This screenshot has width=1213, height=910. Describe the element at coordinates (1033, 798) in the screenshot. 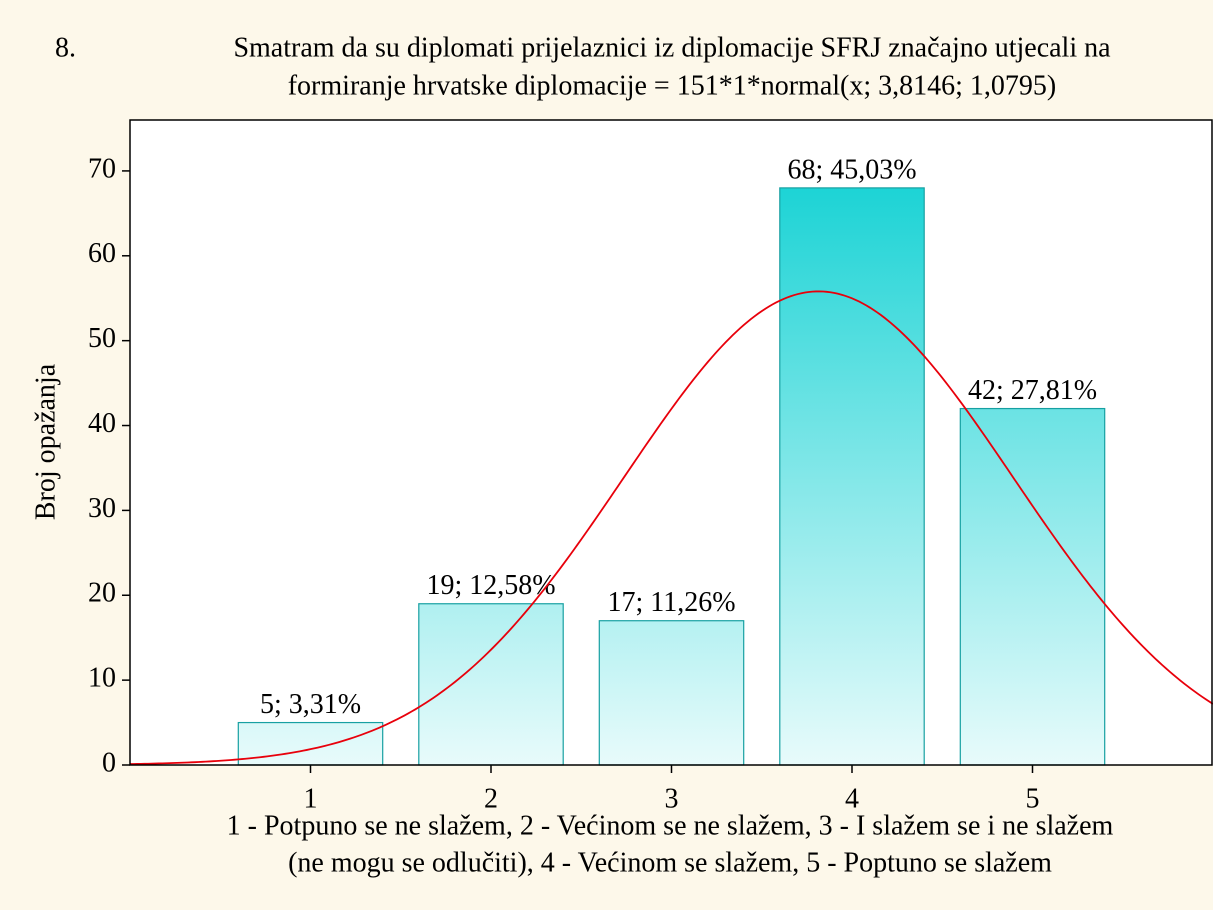

I see `x-tick-label: 5` at that location.